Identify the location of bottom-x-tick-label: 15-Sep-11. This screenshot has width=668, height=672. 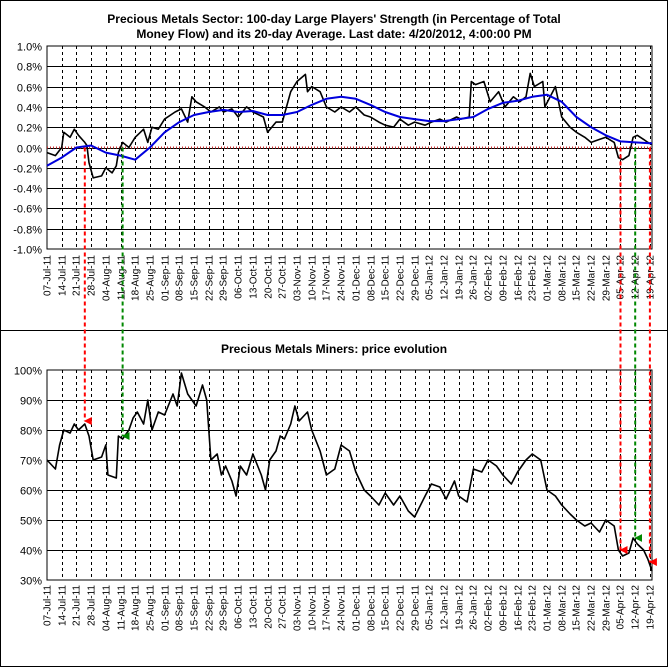
(195, 608).